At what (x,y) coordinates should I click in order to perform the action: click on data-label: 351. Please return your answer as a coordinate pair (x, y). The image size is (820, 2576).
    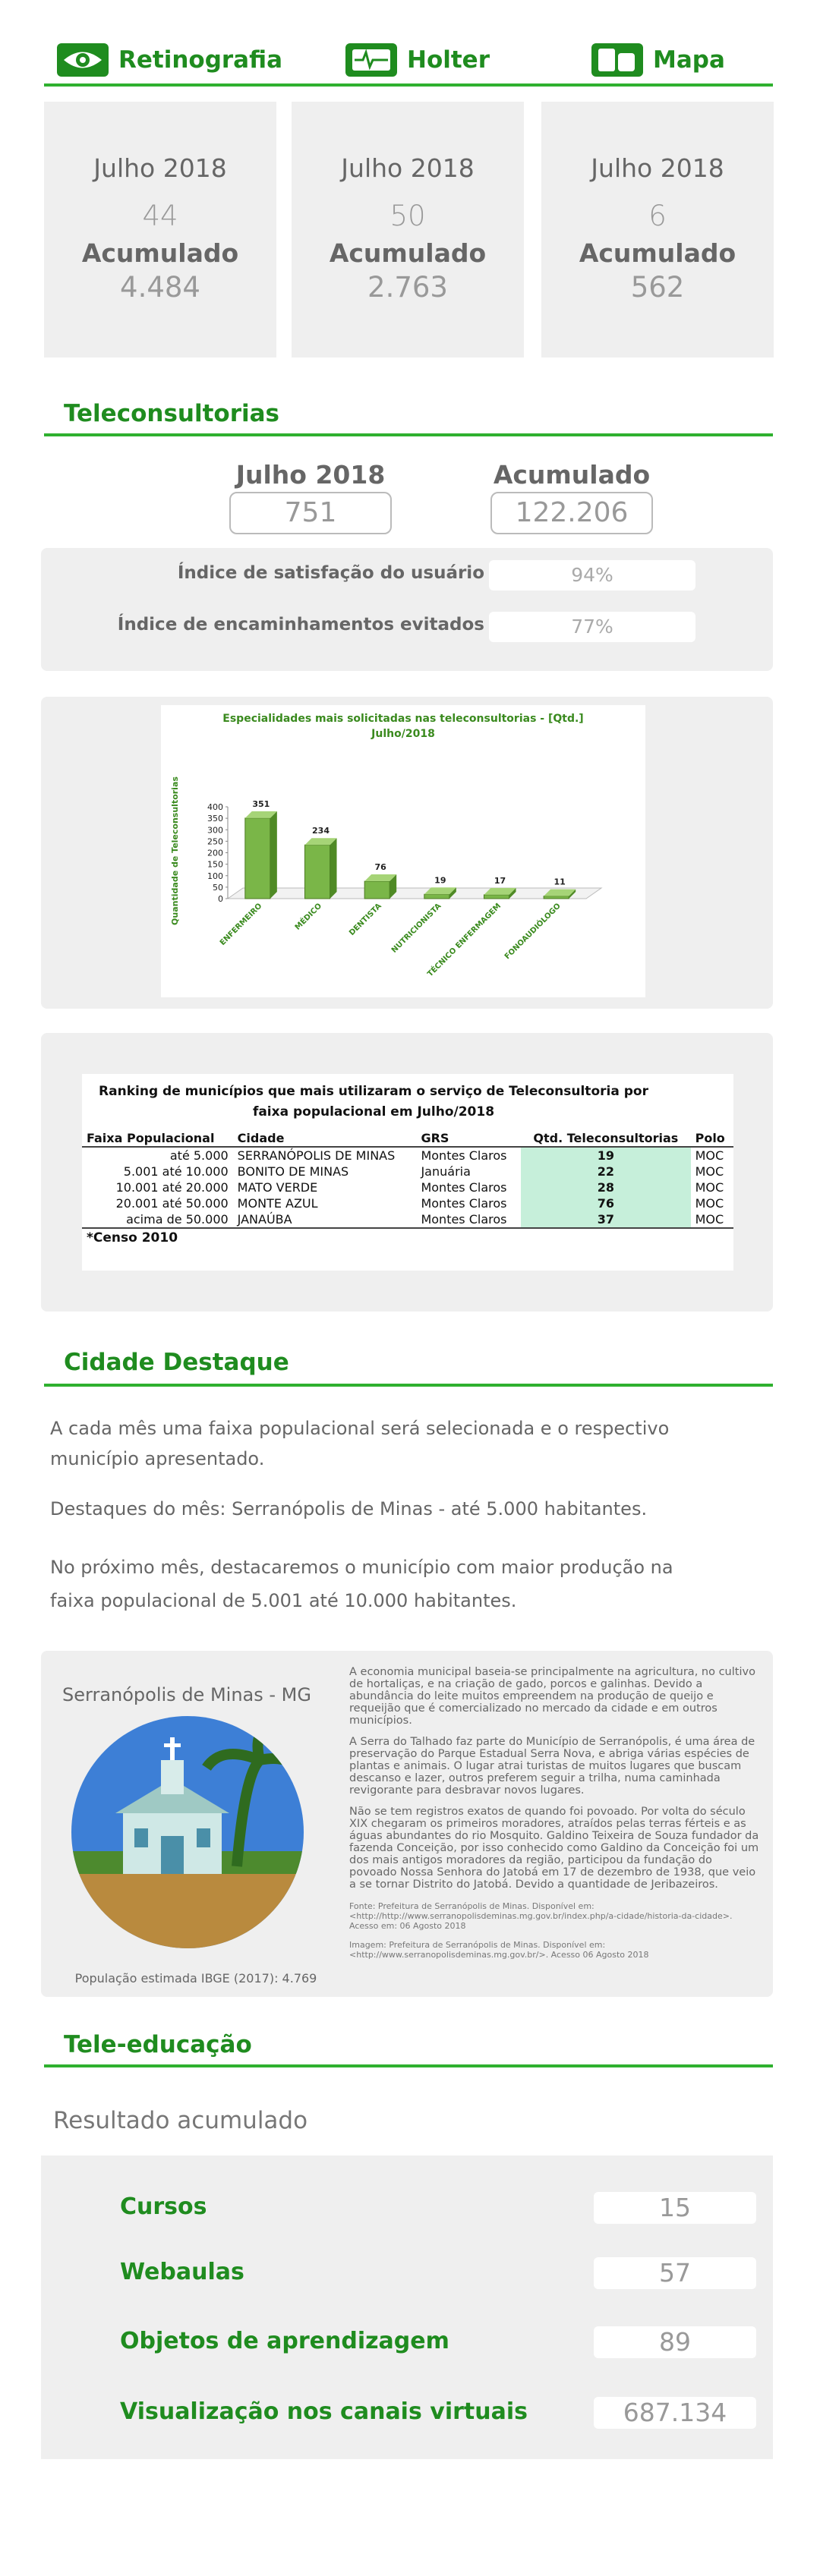
    Looking at the image, I should click on (261, 804).